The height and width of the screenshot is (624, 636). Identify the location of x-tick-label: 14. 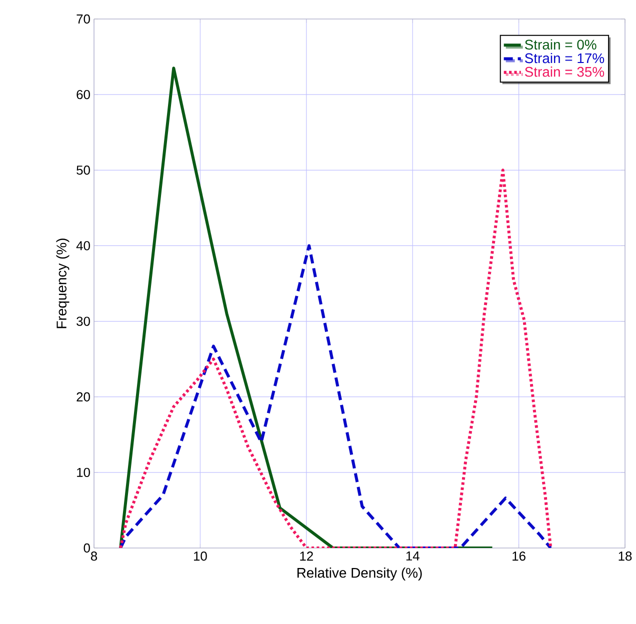
(413, 556).